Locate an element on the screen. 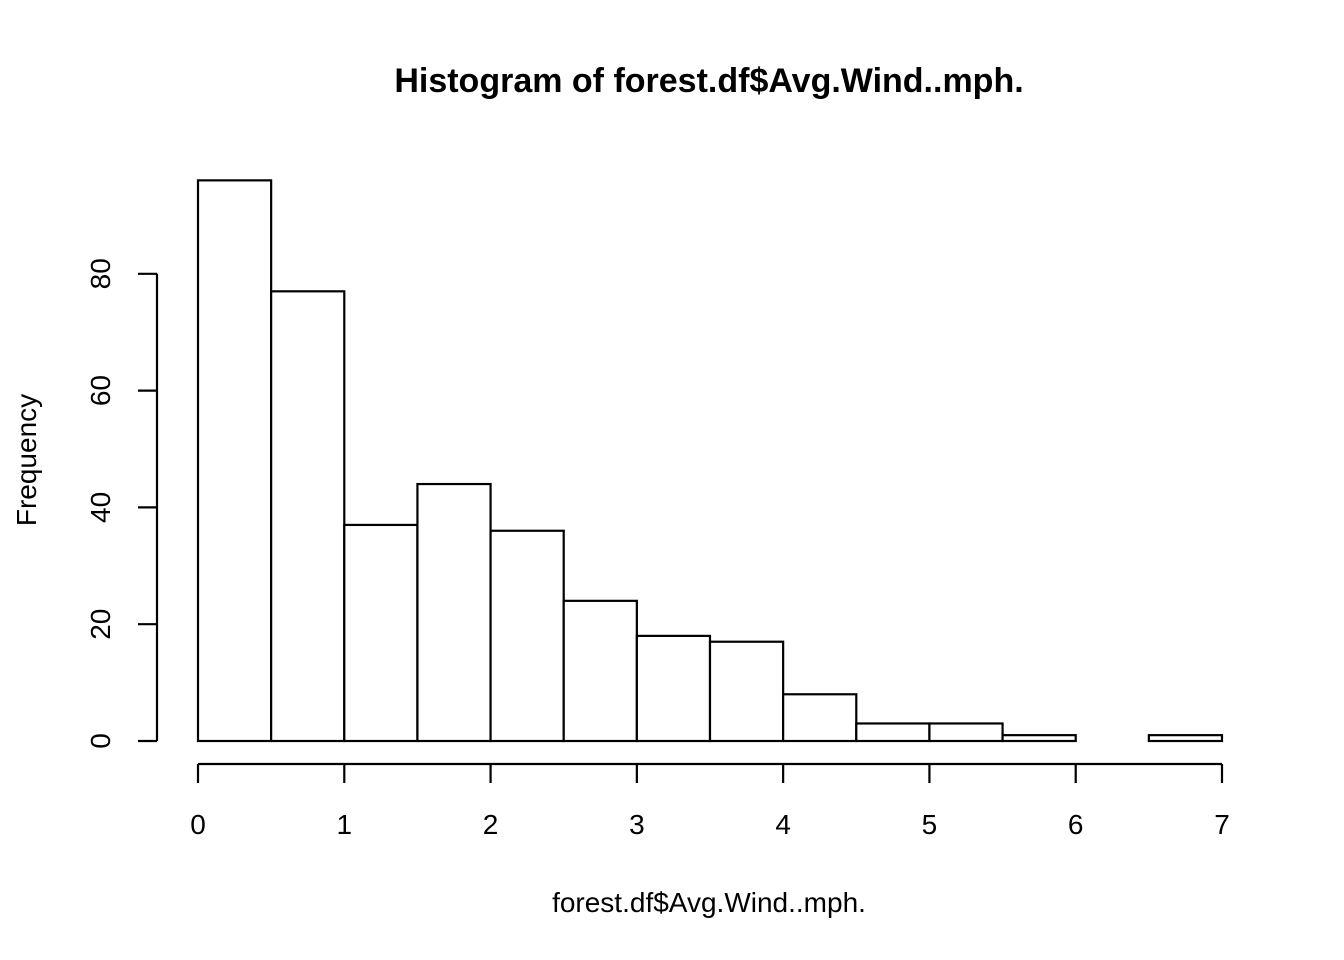 This screenshot has width=1344, height=960. y-axis-label: Frequency is located at coordinates (26, 460).